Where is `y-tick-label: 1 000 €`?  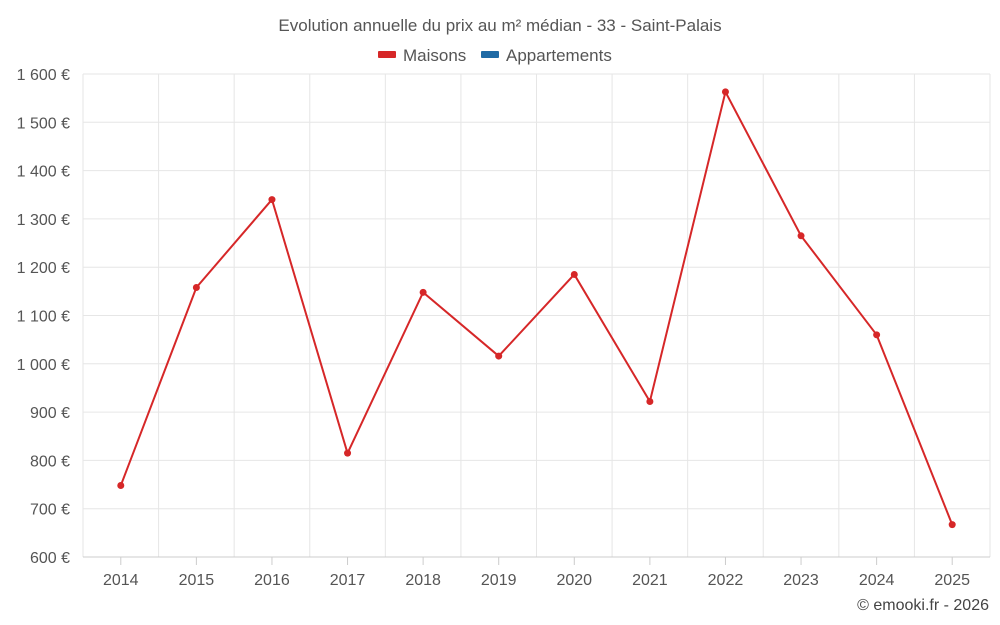 y-tick-label: 1 000 € is located at coordinates (43, 365).